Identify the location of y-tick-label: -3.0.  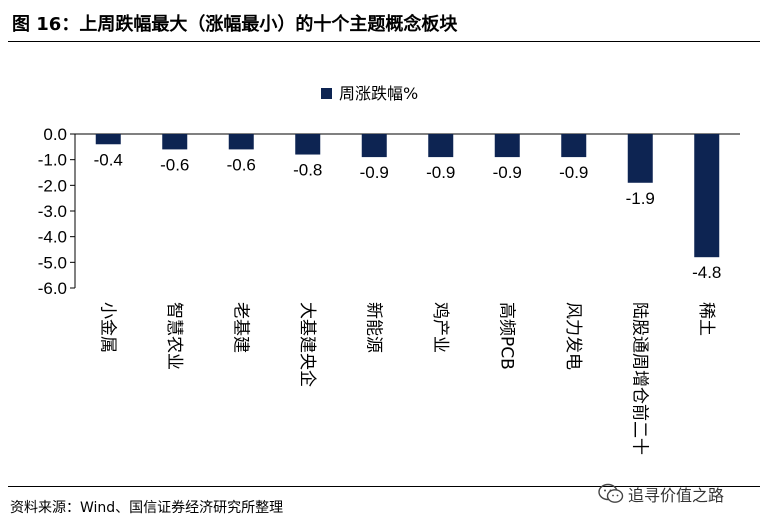
(52, 211).